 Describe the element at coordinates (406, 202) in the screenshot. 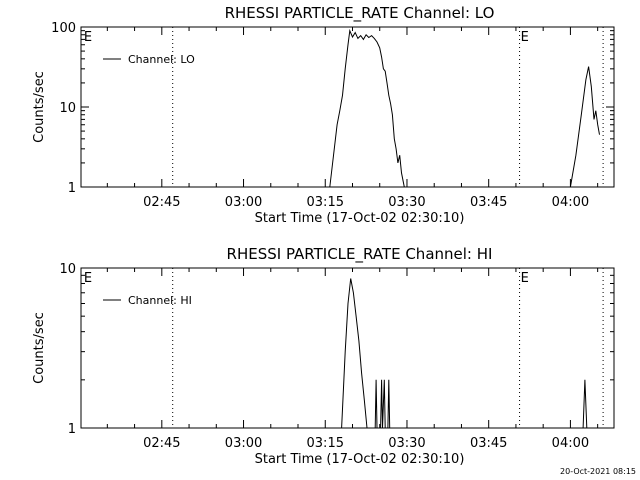

I see `panel-1-x-tick-label: 03:30` at that location.